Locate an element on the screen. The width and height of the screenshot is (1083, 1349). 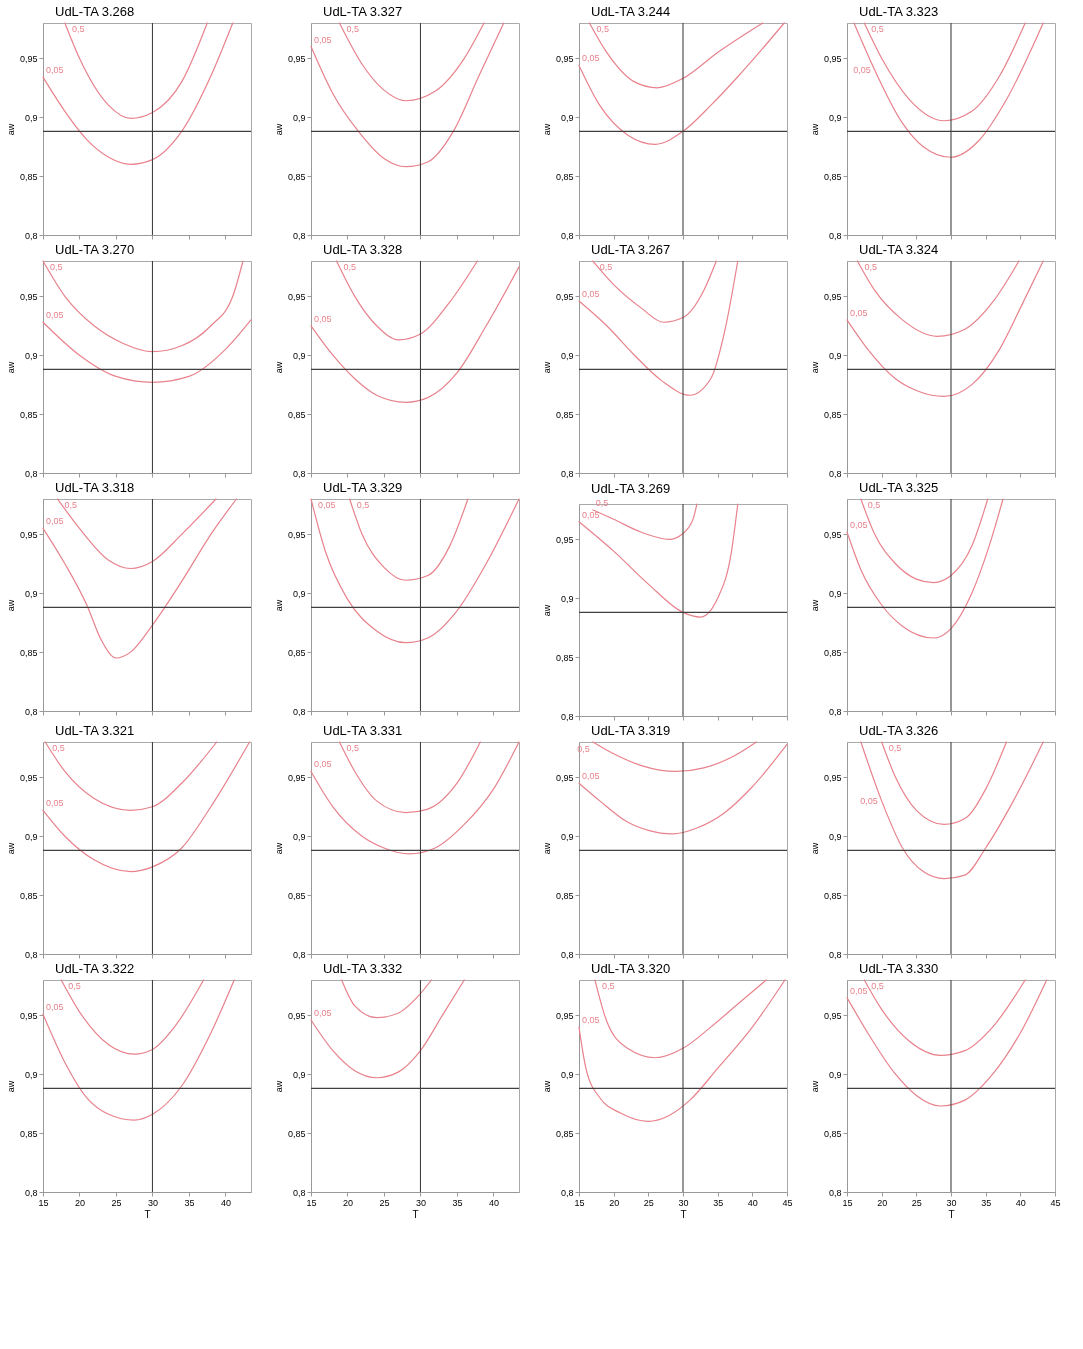
chart-title: UdL-TA 3.324 is located at coordinates (899, 250).